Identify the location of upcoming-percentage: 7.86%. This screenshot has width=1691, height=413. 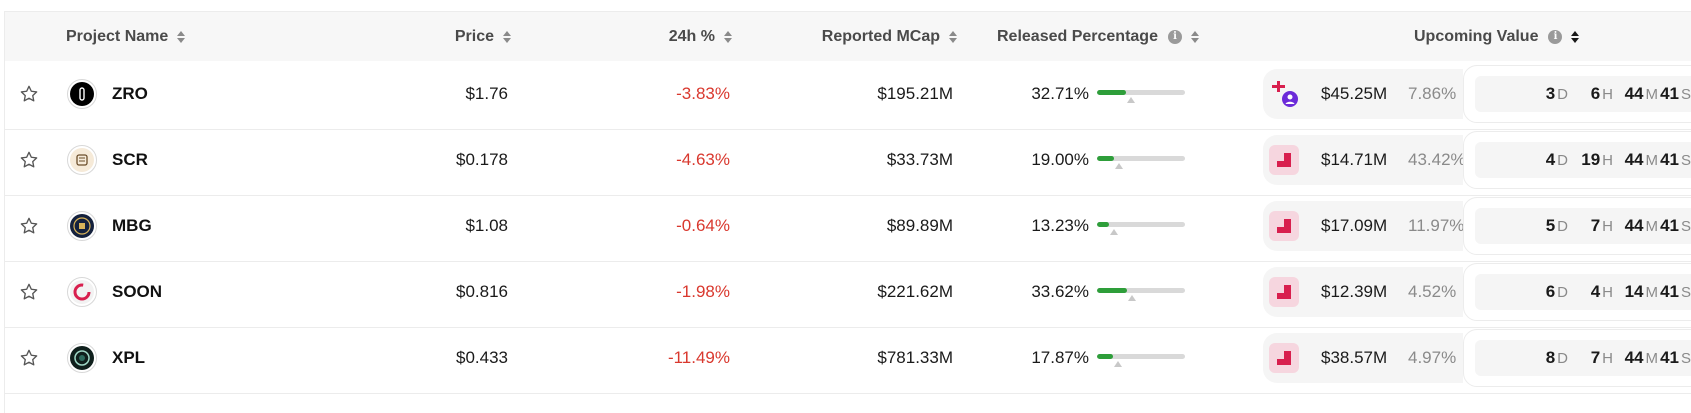
(1432, 93).